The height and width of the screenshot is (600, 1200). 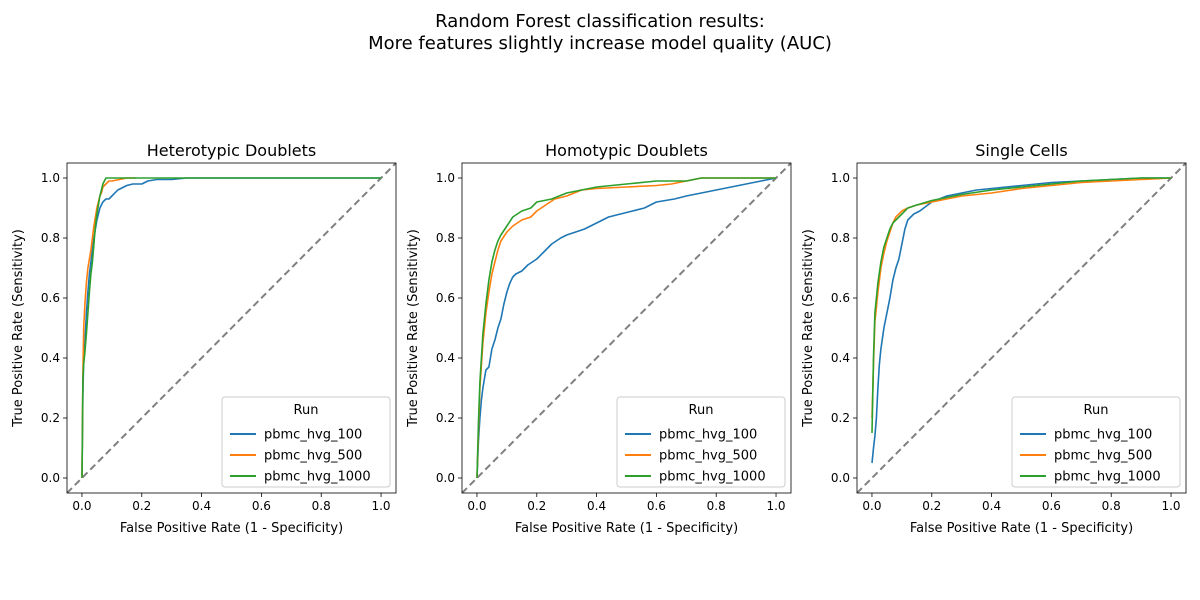 I want to click on panel-title: Homotypic Doublets, so click(x=626, y=150).